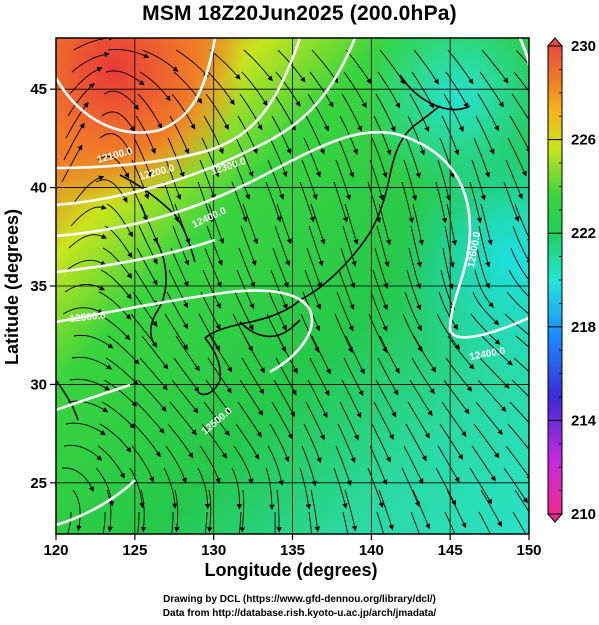 The image size is (599, 625). I want to click on x-tick-label: 135, so click(292, 550).